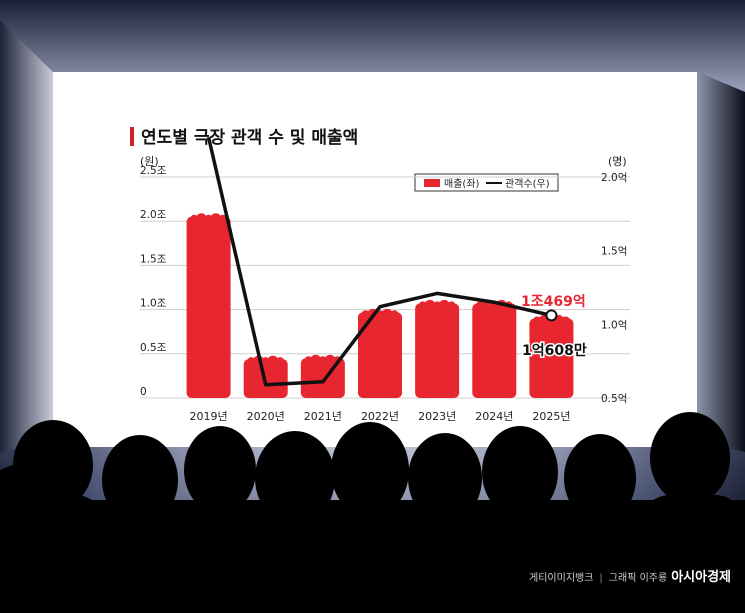 This screenshot has height=613, width=745. I want to click on left-tick-label: 0, so click(143, 392).